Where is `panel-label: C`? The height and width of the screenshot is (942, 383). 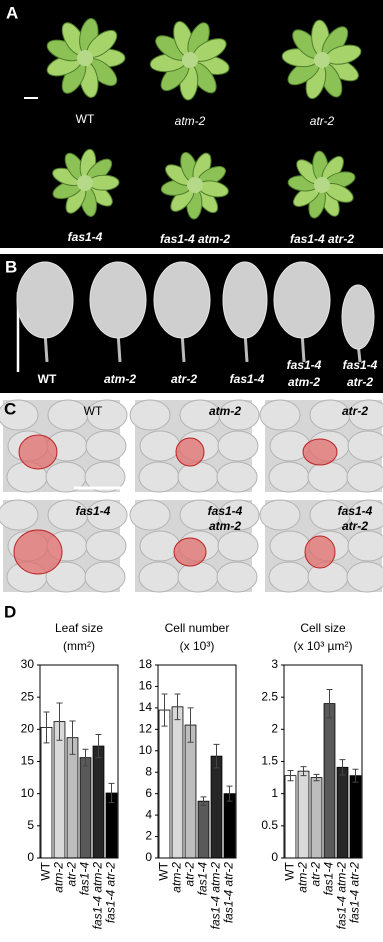 panel-label: C is located at coordinates (10, 408).